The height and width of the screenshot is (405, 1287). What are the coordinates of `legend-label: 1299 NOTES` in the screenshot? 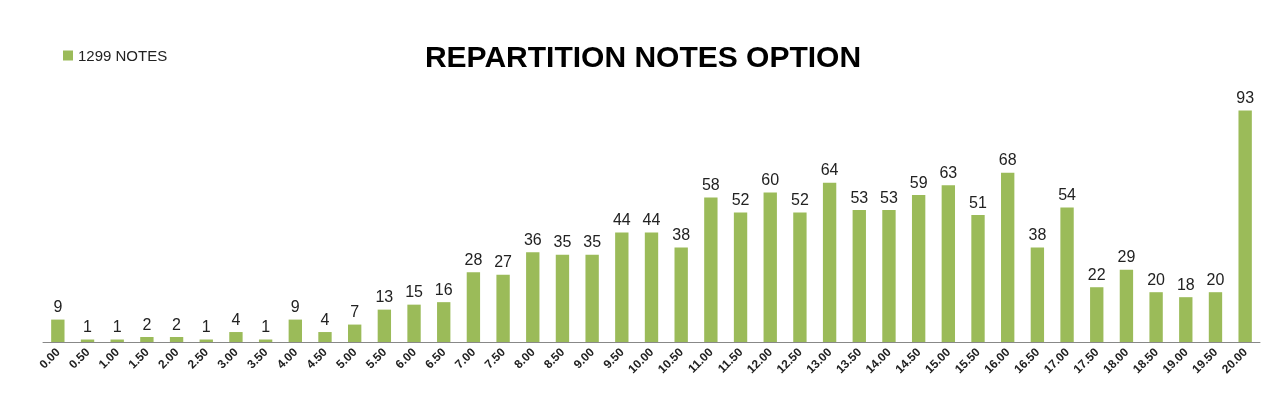 It's located at (123, 55).